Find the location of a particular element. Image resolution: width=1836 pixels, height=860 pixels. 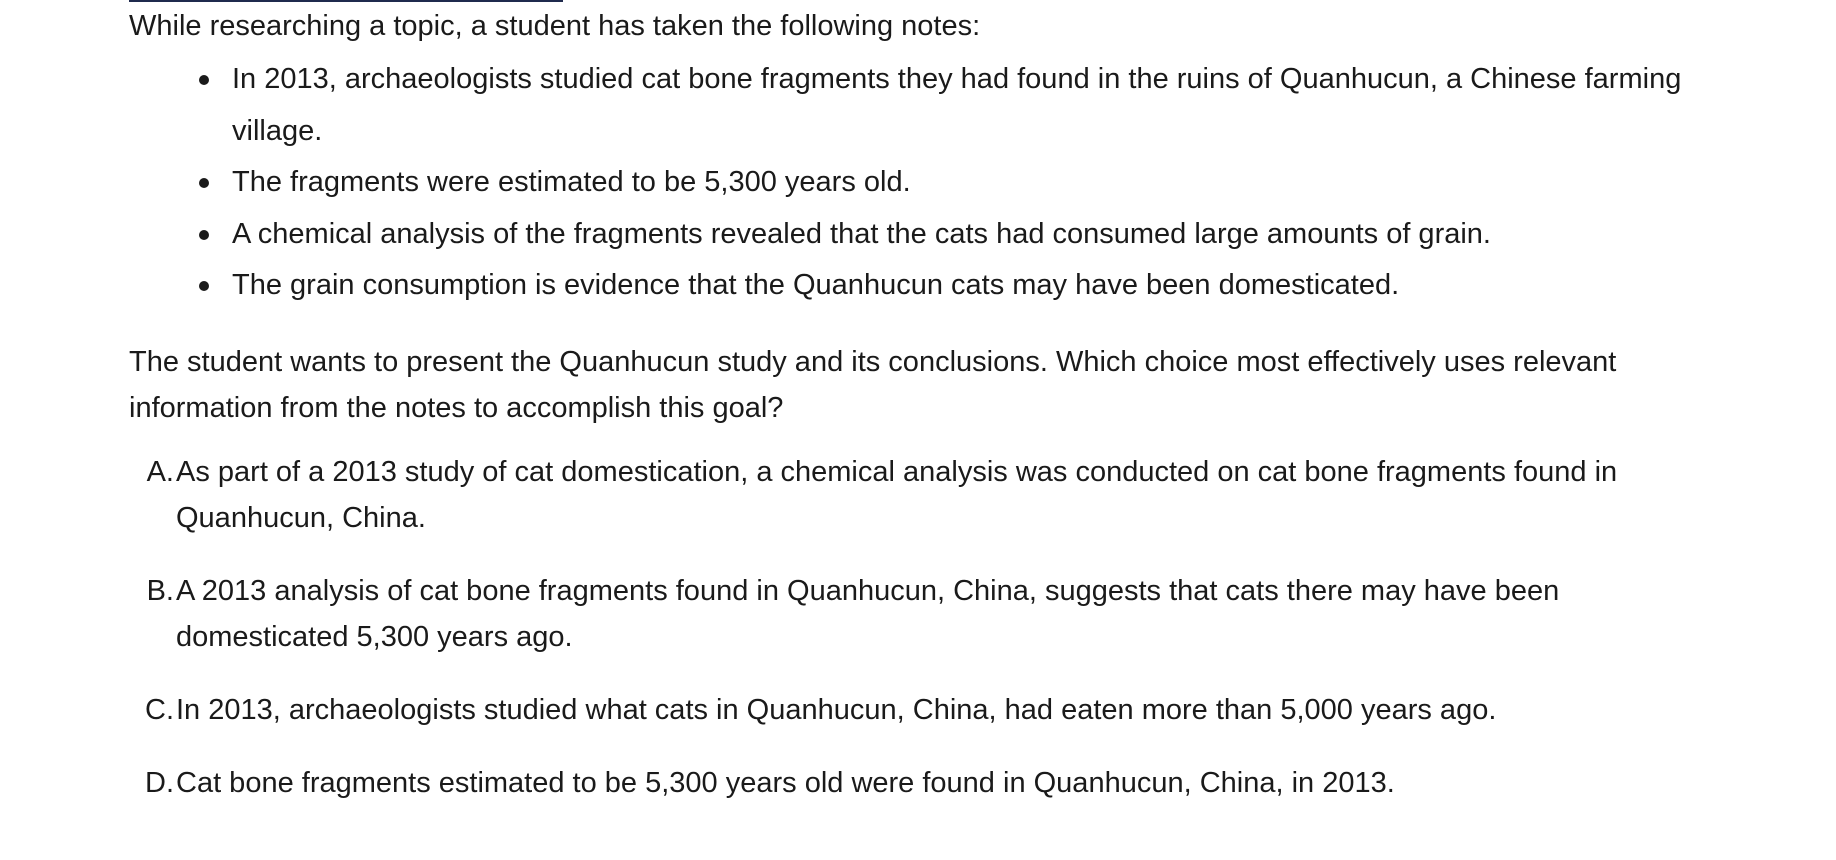

choice-letter: A. is located at coordinates (160, 472).